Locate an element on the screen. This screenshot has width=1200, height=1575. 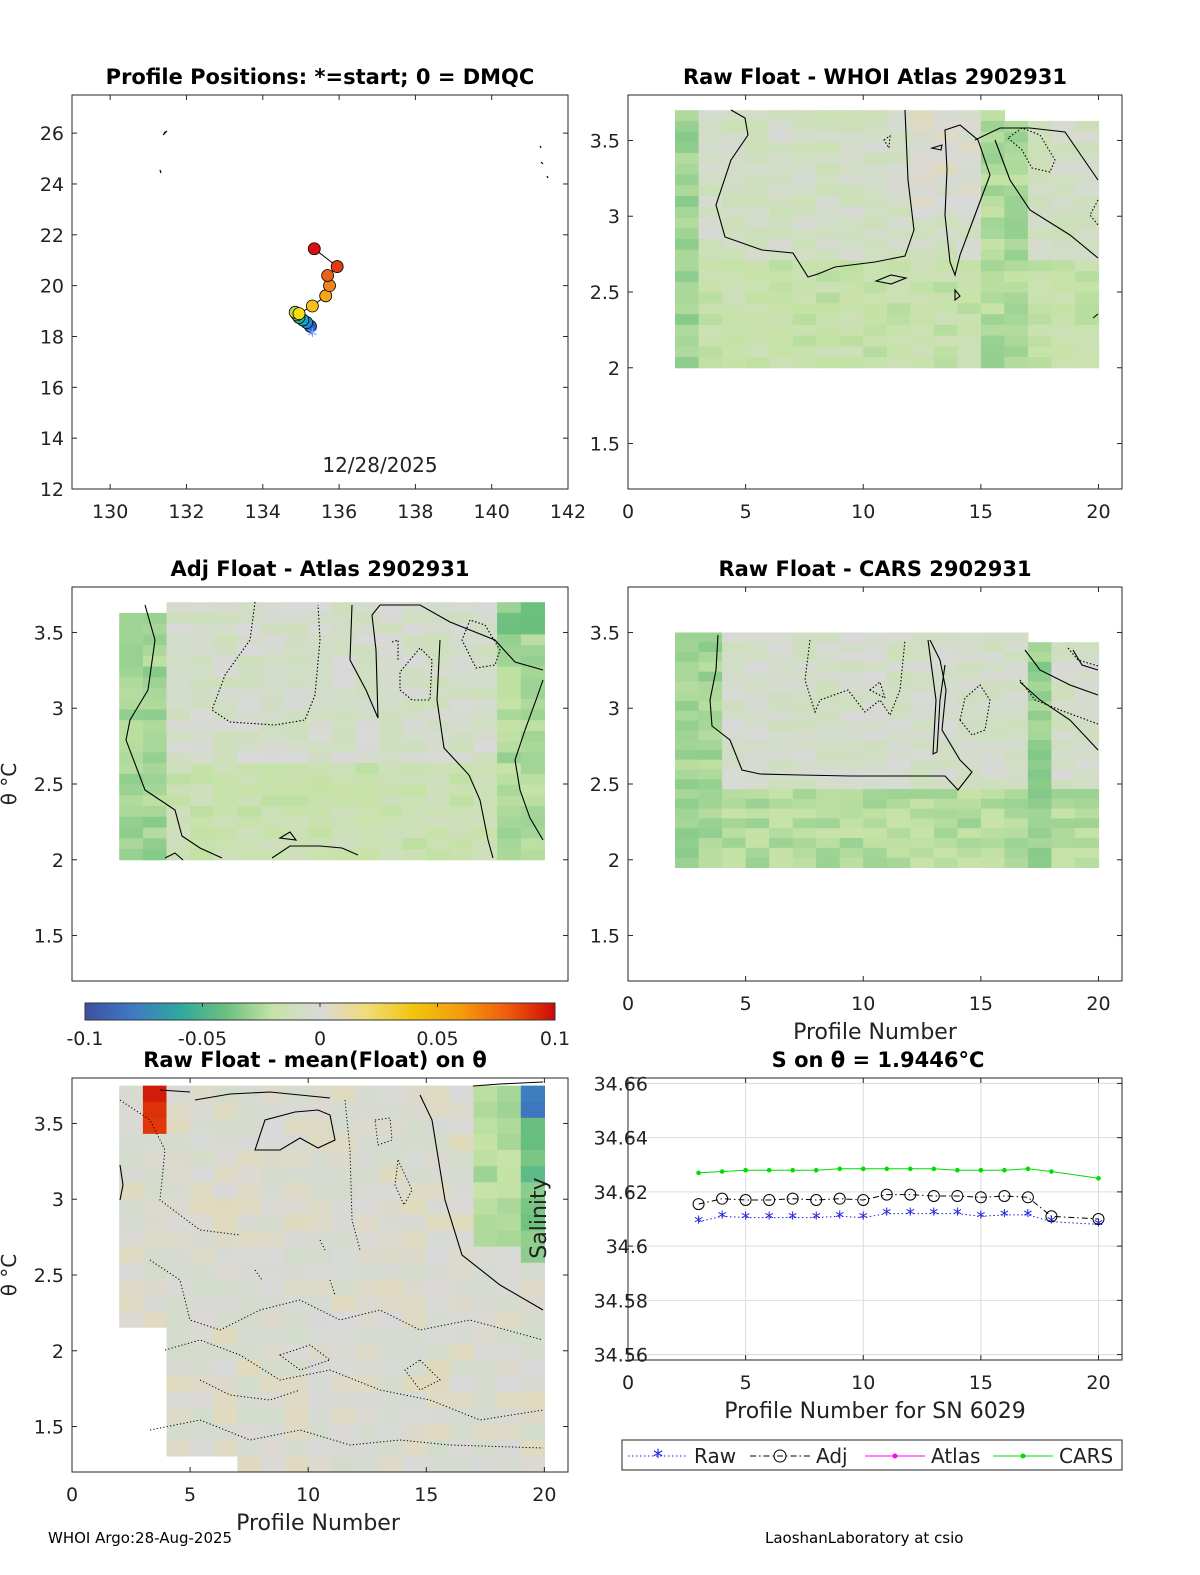
x-tick-label: 132 is located at coordinates (186, 512).